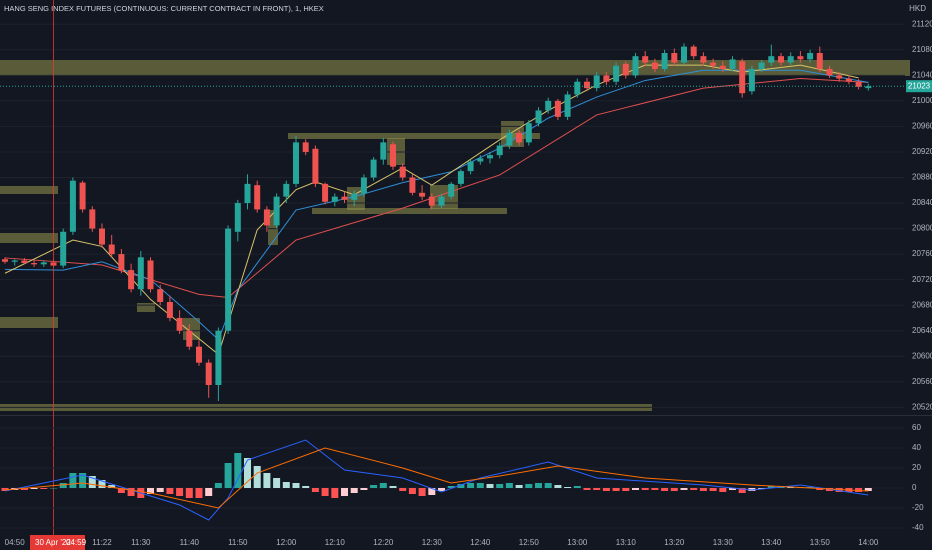 Image resolution: width=932 pixels, height=550 pixels. What do you see at coordinates (674, 542) in the screenshot?
I see `x-tick-label: 13:20` at bounding box center [674, 542].